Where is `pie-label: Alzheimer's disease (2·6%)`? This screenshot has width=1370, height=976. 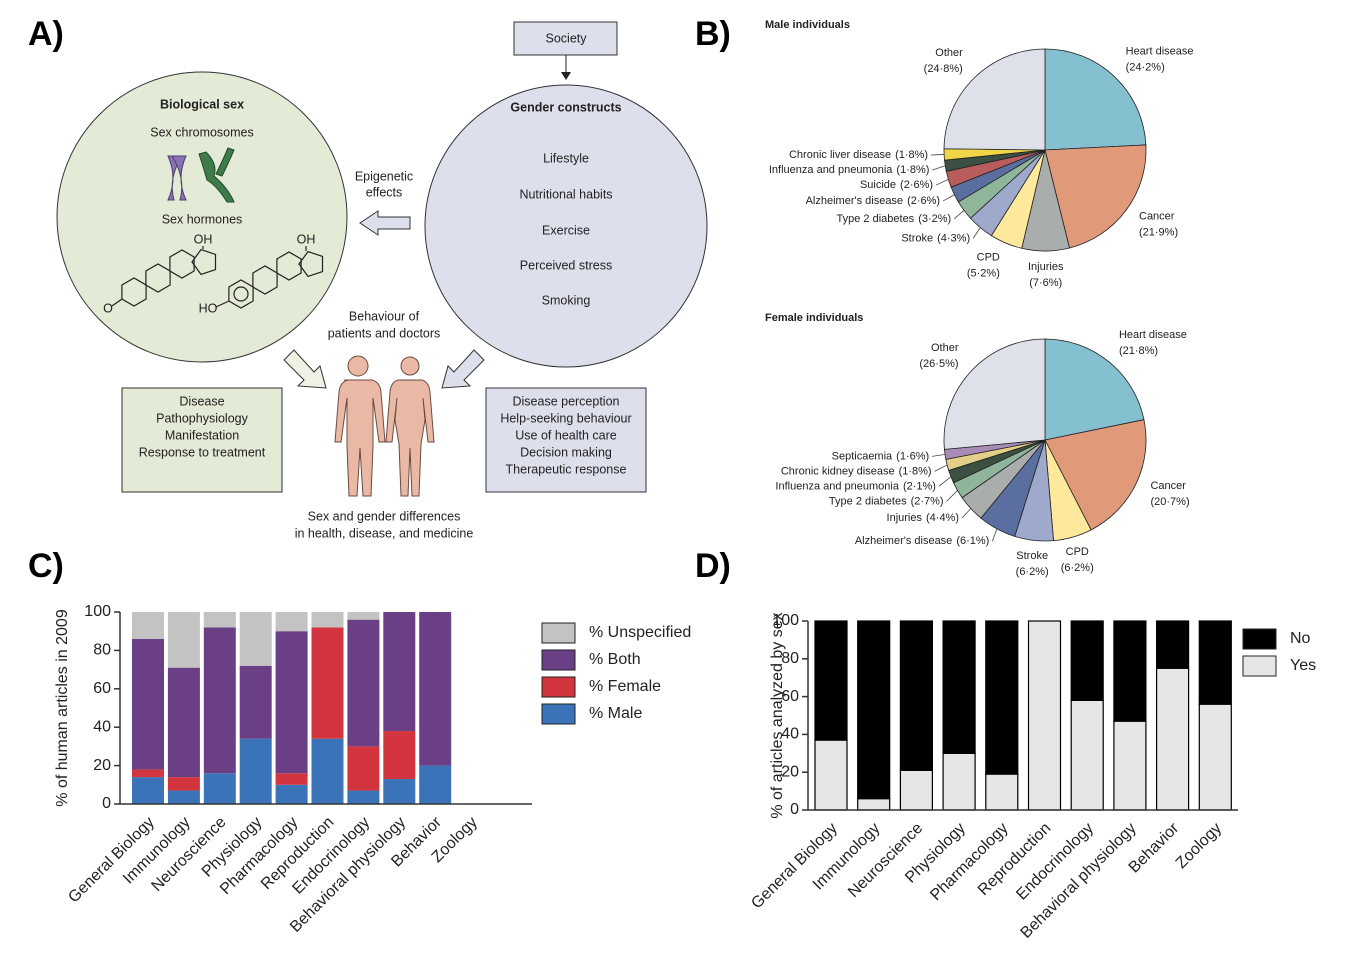
pie-label: Alzheimer's disease (2·6%) is located at coordinates (873, 201).